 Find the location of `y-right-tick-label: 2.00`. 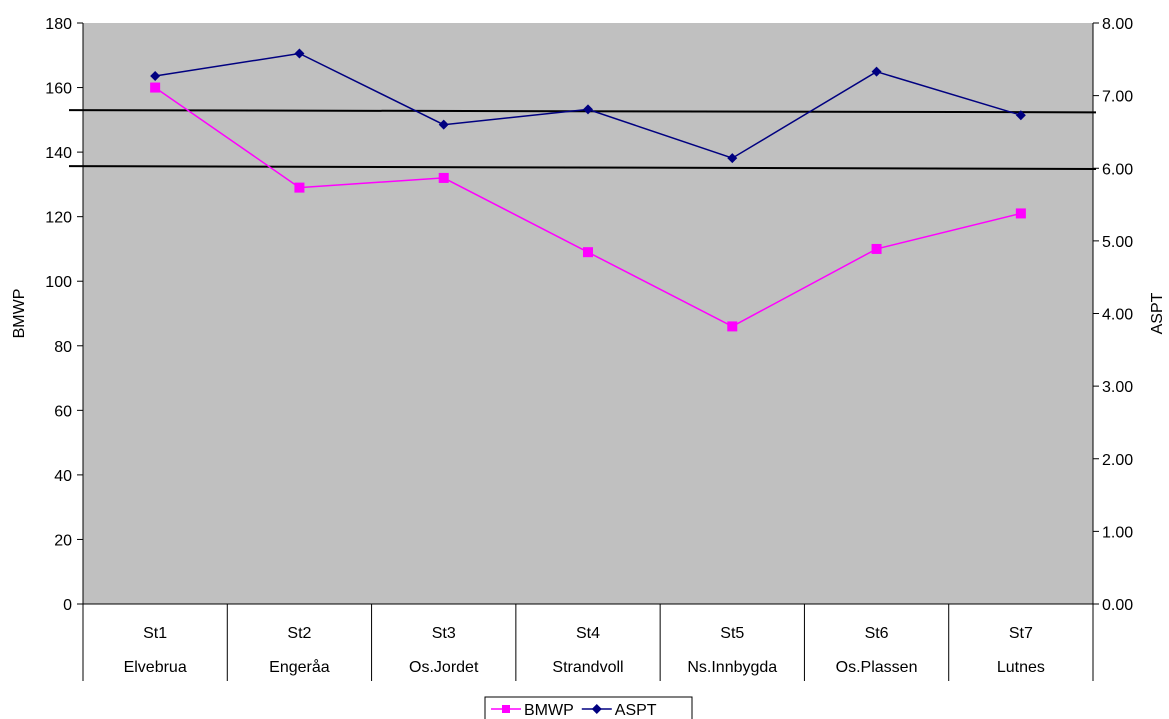

y-right-tick-label: 2.00 is located at coordinates (1117, 460).